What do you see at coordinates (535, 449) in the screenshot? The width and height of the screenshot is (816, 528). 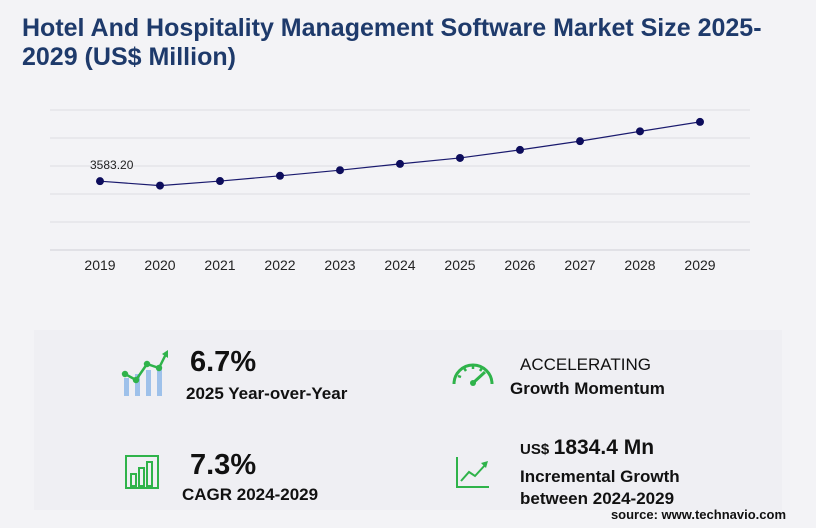 I see `currency-prefix: US$` at bounding box center [535, 449].